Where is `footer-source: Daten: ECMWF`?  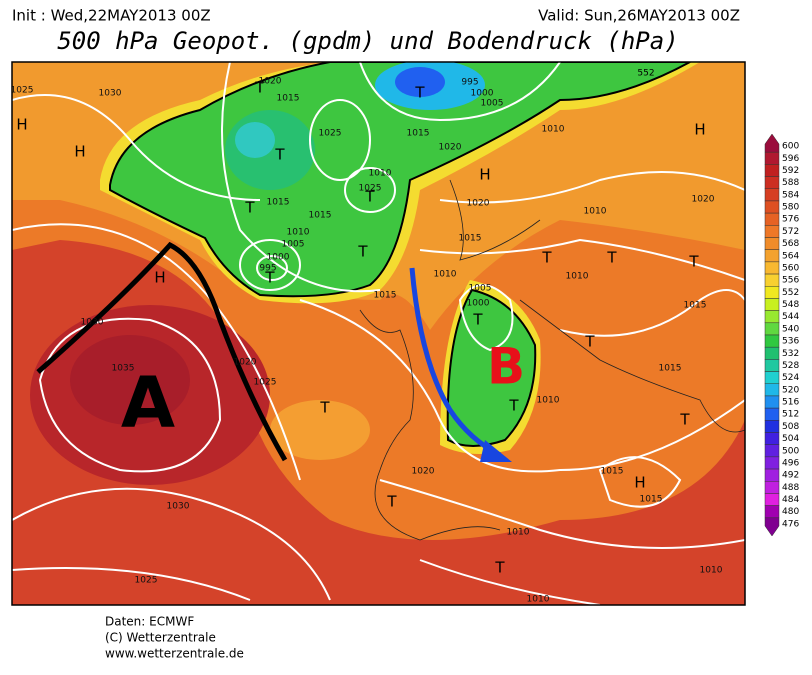 footer-source: Daten: ECMWF is located at coordinates (149, 622).